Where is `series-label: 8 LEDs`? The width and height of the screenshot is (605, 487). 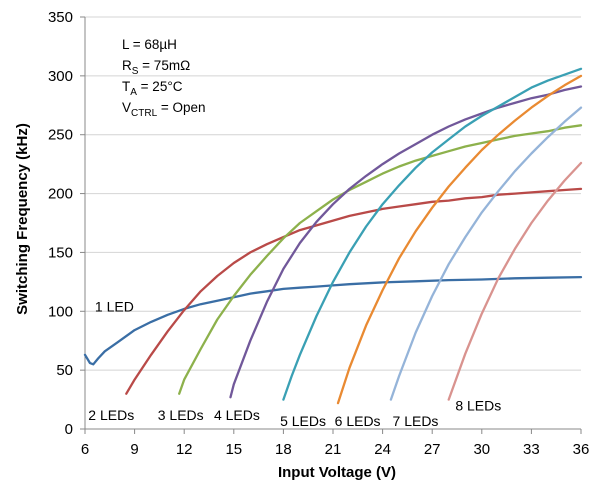
series-label: 8 LEDs is located at coordinates (478, 405).